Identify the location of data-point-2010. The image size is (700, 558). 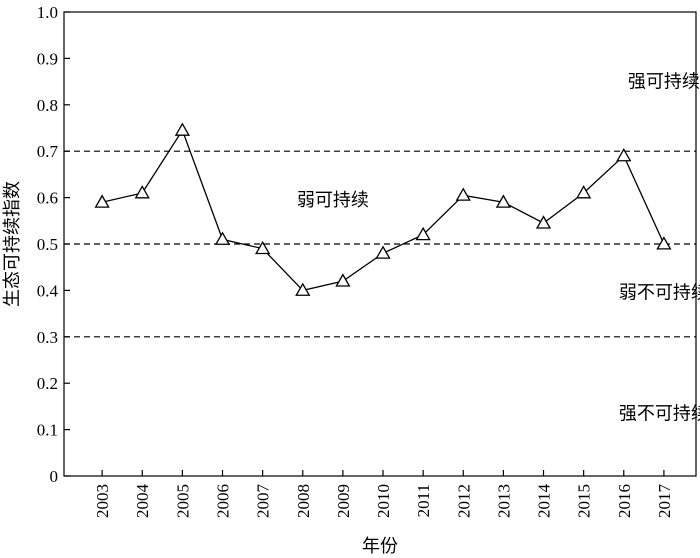
(383, 252).